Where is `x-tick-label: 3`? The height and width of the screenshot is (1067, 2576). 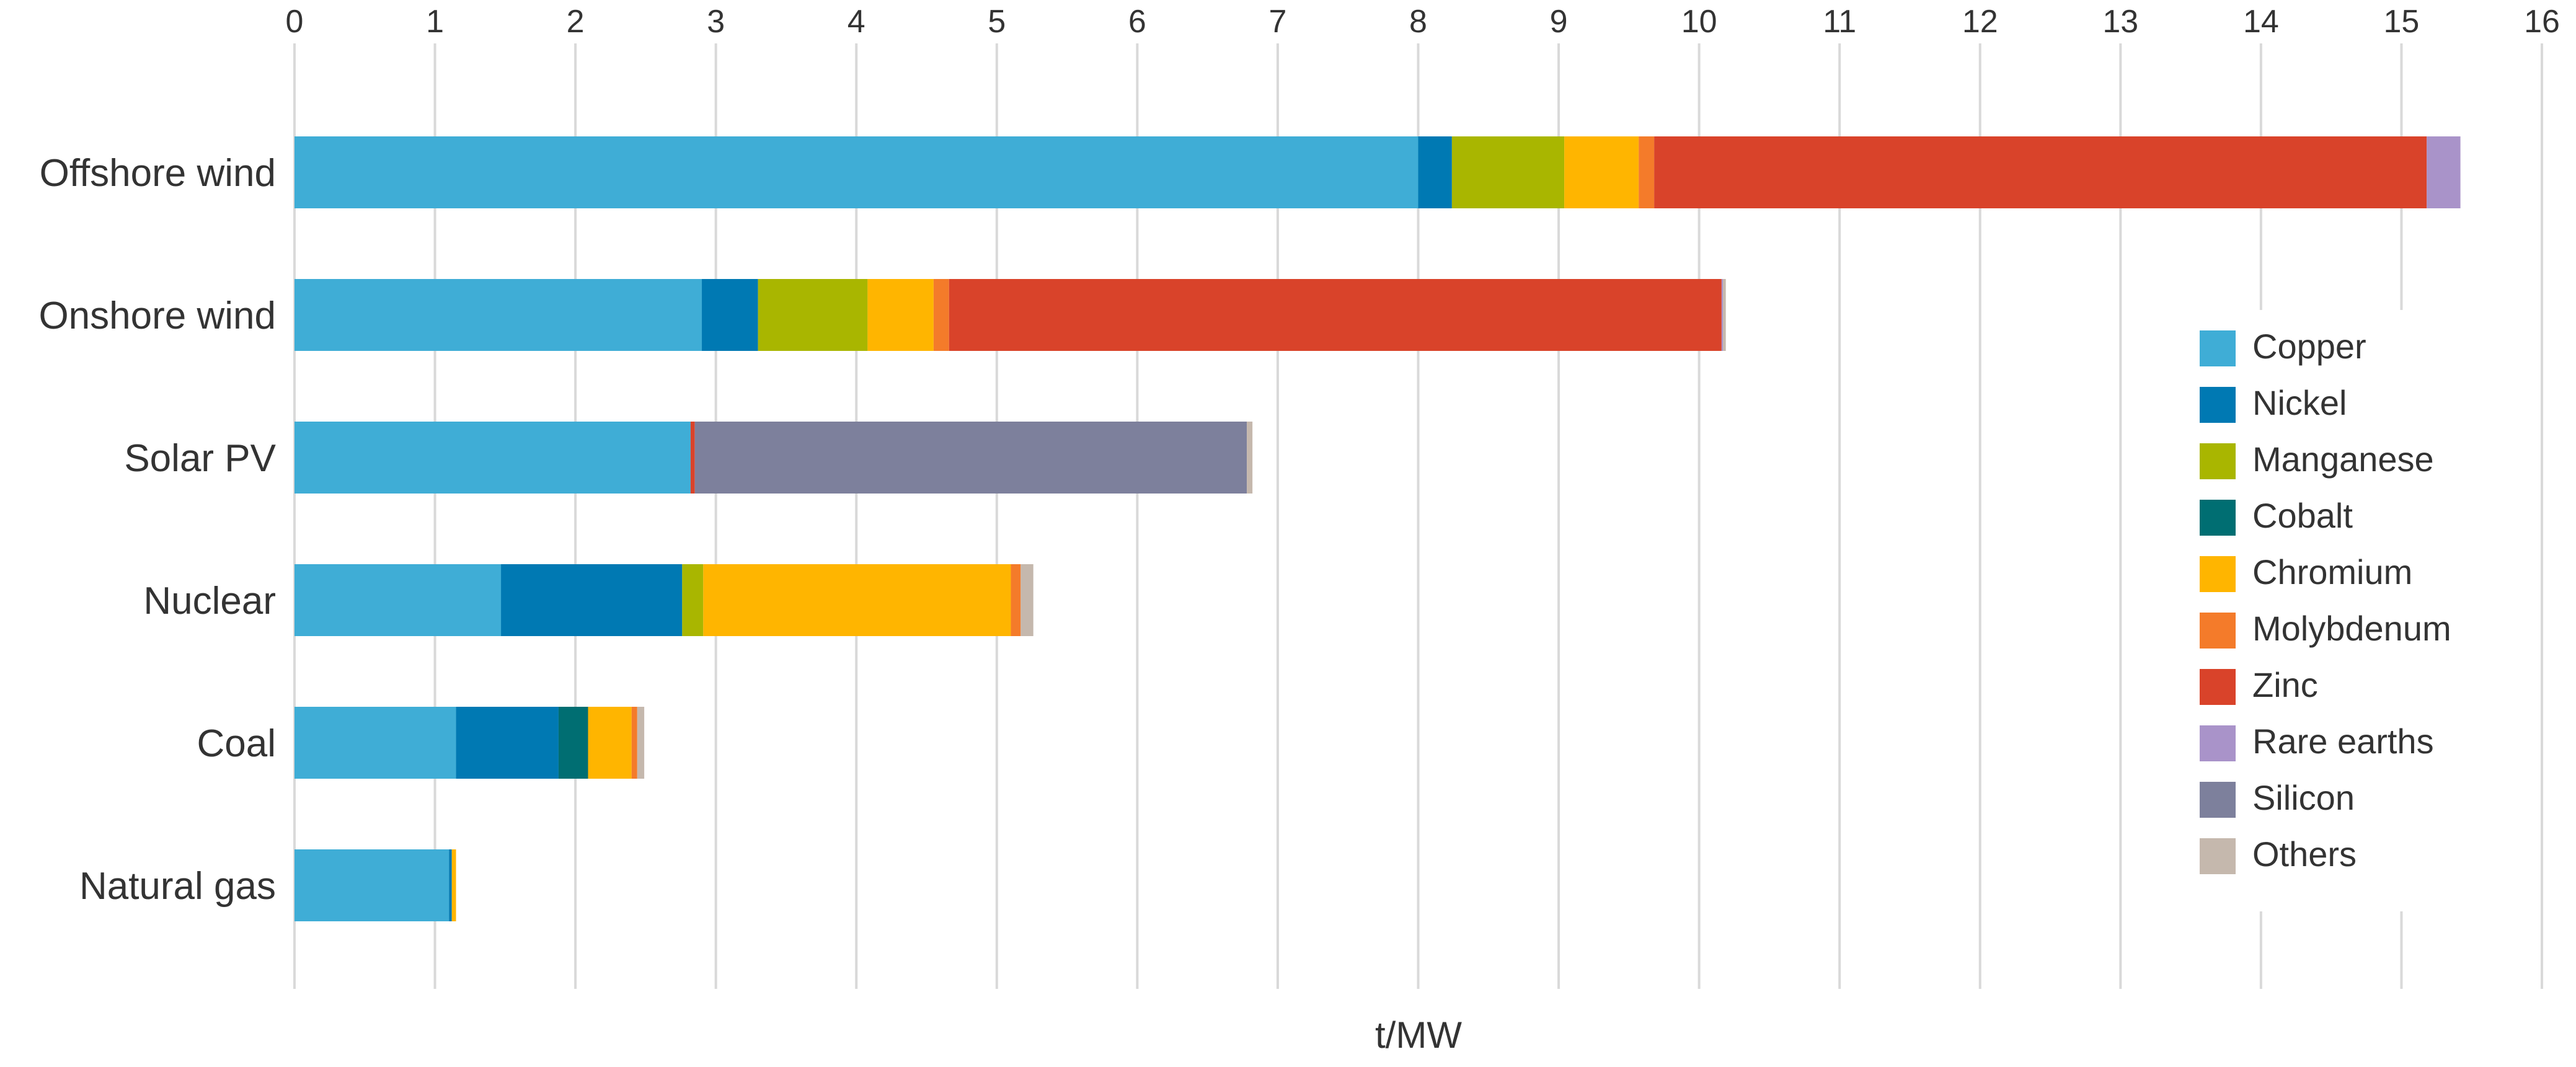 x-tick-label: 3 is located at coordinates (716, 22).